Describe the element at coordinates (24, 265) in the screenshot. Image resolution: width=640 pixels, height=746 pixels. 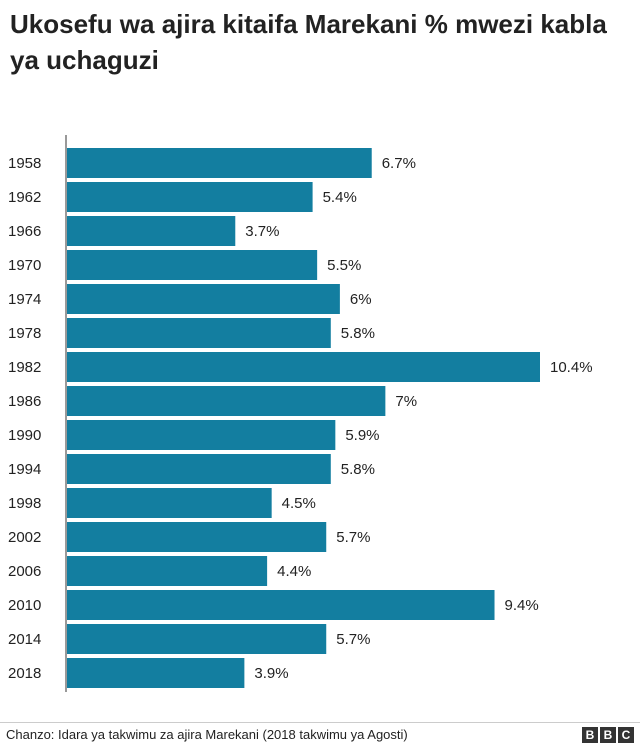
I see `y-tick-label: 1970` at that location.